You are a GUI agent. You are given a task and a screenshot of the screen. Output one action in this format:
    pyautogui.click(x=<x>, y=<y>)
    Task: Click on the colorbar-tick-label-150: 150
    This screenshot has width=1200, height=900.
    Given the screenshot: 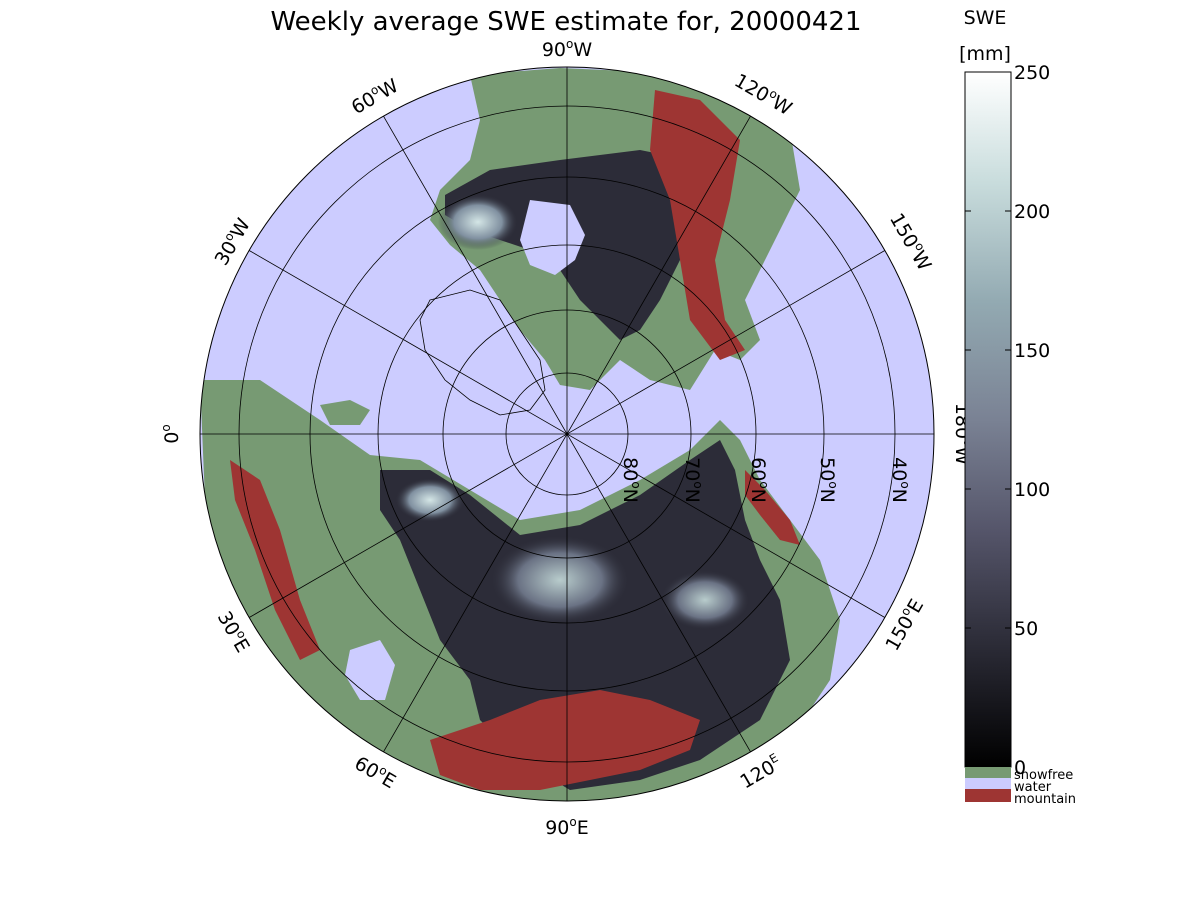 What is the action you would take?
    pyautogui.click(x=1032, y=351)
    